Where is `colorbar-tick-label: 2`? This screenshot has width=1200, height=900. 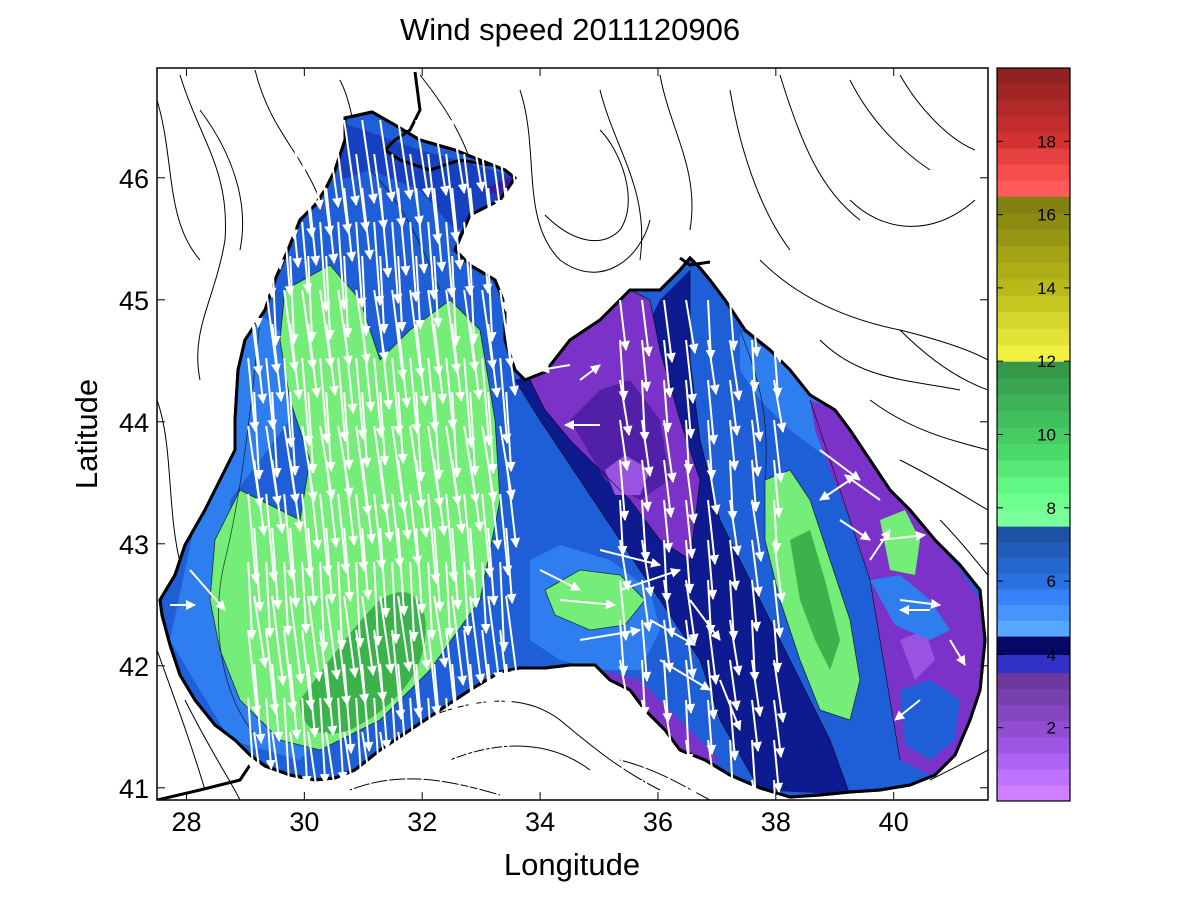 colorbar-tick-label: 2 is located at coordinates (1051, 728).